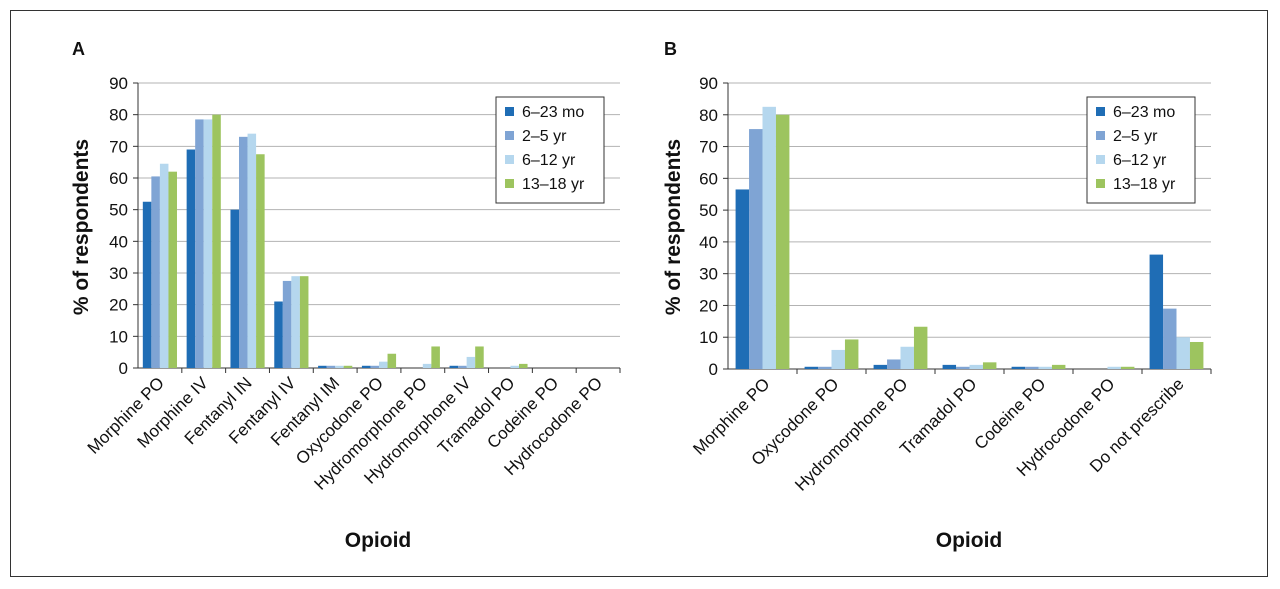 Image resolution: width=1280 pixels, height=589 pixels. Describe the element at coordinates (673, 227) in the screenshot. I see `panel-b-ylabel: % of respondents` at that location.